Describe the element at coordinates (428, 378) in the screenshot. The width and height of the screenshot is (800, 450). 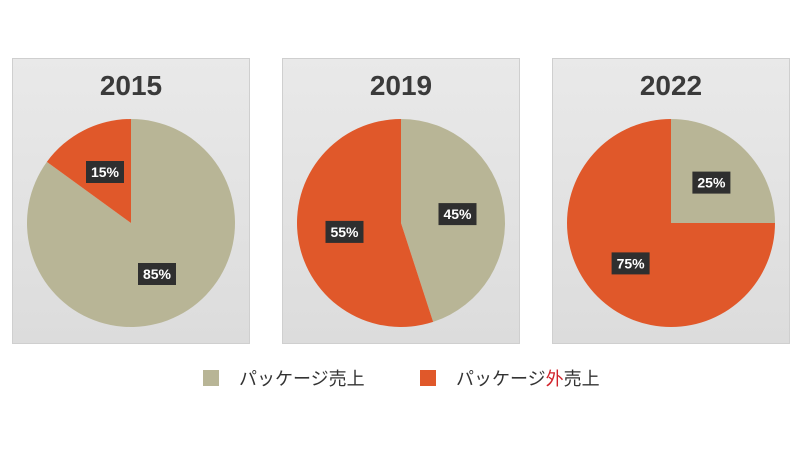
I see `legend-swatch-nonpackage` at that location.